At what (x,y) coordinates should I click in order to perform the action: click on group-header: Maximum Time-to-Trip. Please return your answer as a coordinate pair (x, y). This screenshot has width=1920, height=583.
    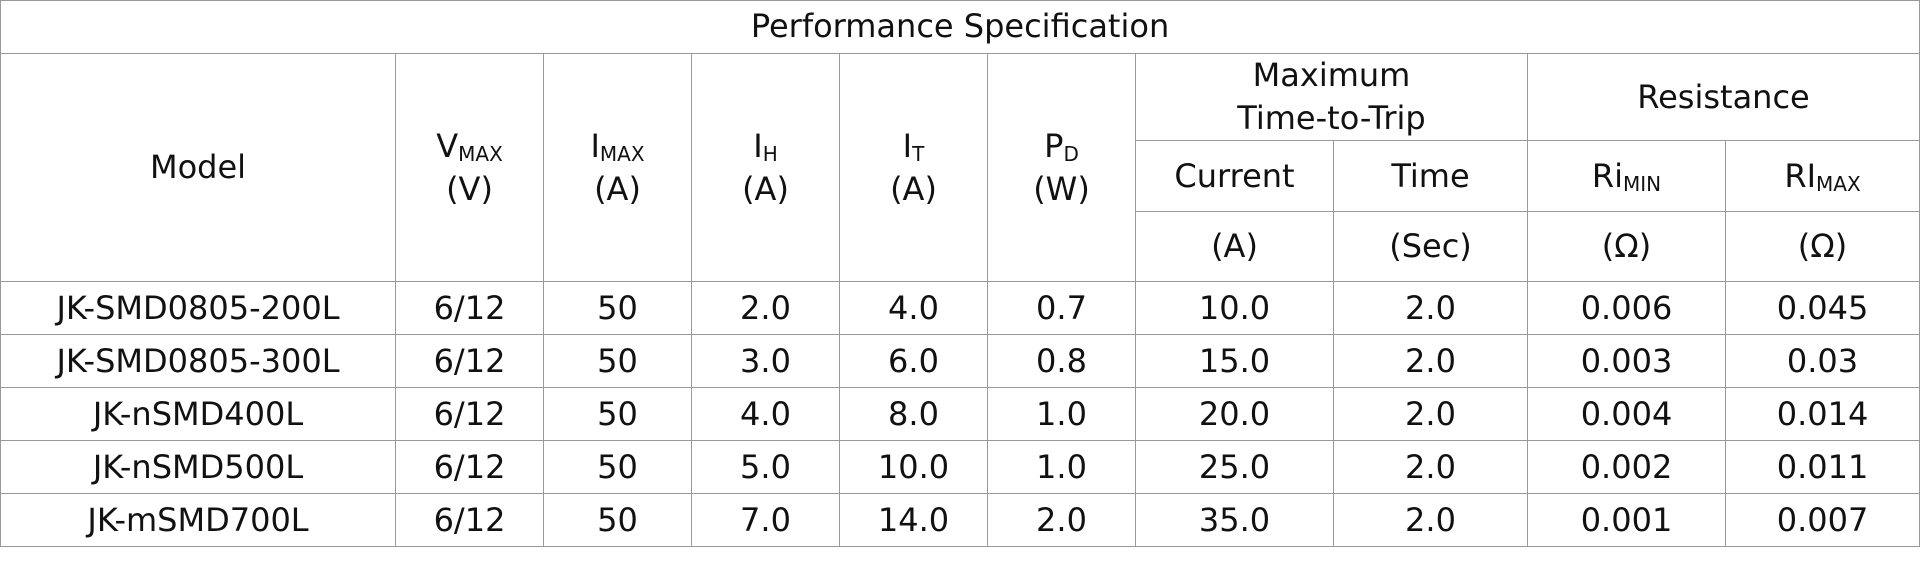
    Looking at the image, I should click on (1331, 97).